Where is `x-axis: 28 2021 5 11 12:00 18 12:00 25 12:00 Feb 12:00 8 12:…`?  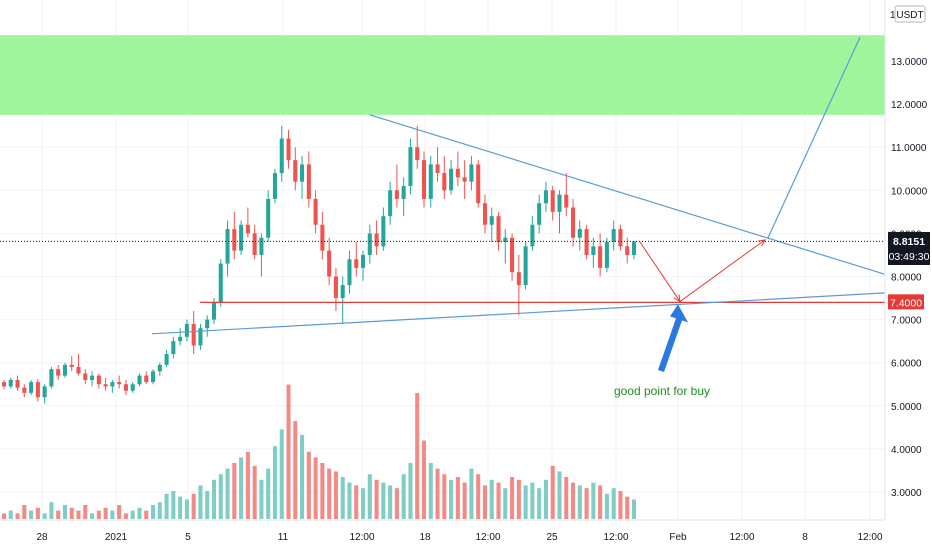 x-axis: 28 2021 5 11 12:00 18 12:00 25 12:00 Feb 12:00 8 12:… is located at coordinates (459, 537).